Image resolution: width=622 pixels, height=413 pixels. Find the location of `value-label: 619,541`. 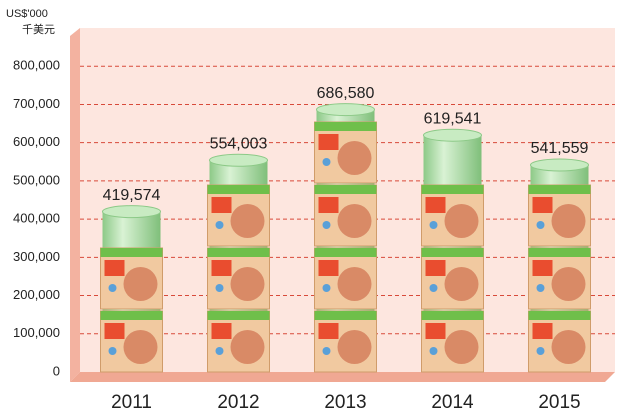

value-label: 619,541 is located at coordinates (453, 118).